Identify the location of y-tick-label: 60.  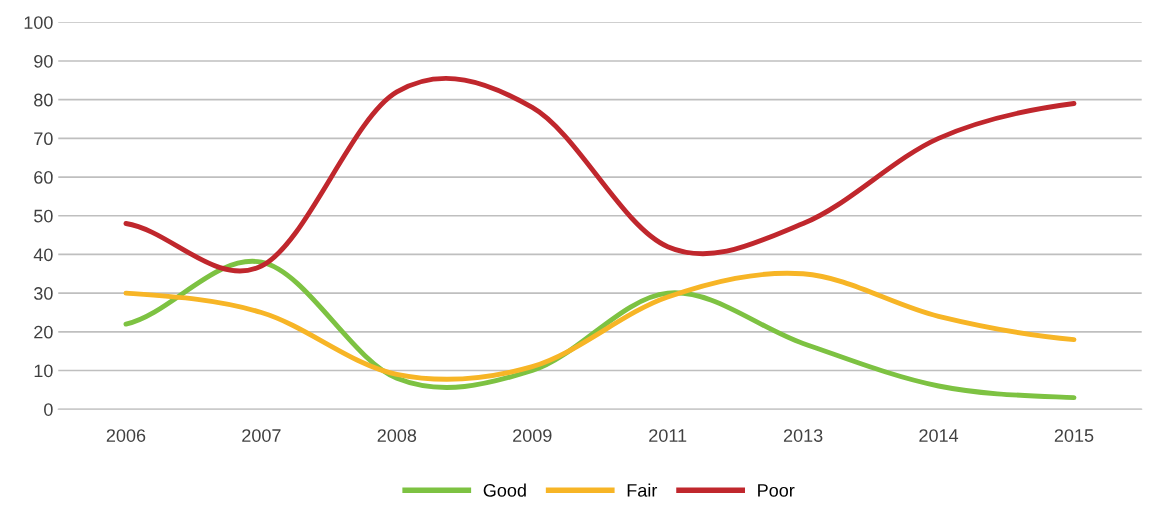
(43, 177).